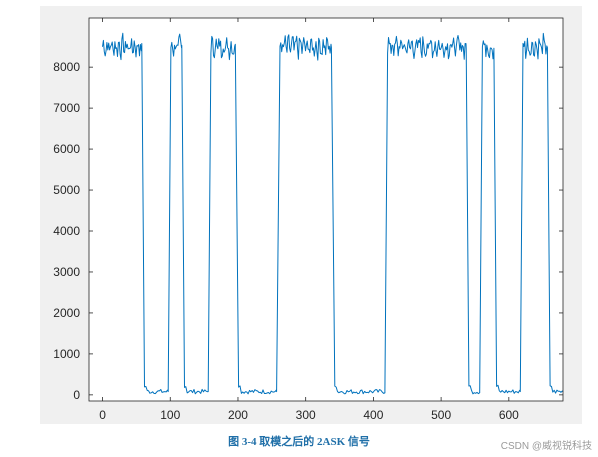  I want to click on y-tick-label: 0, so click(76, 395).